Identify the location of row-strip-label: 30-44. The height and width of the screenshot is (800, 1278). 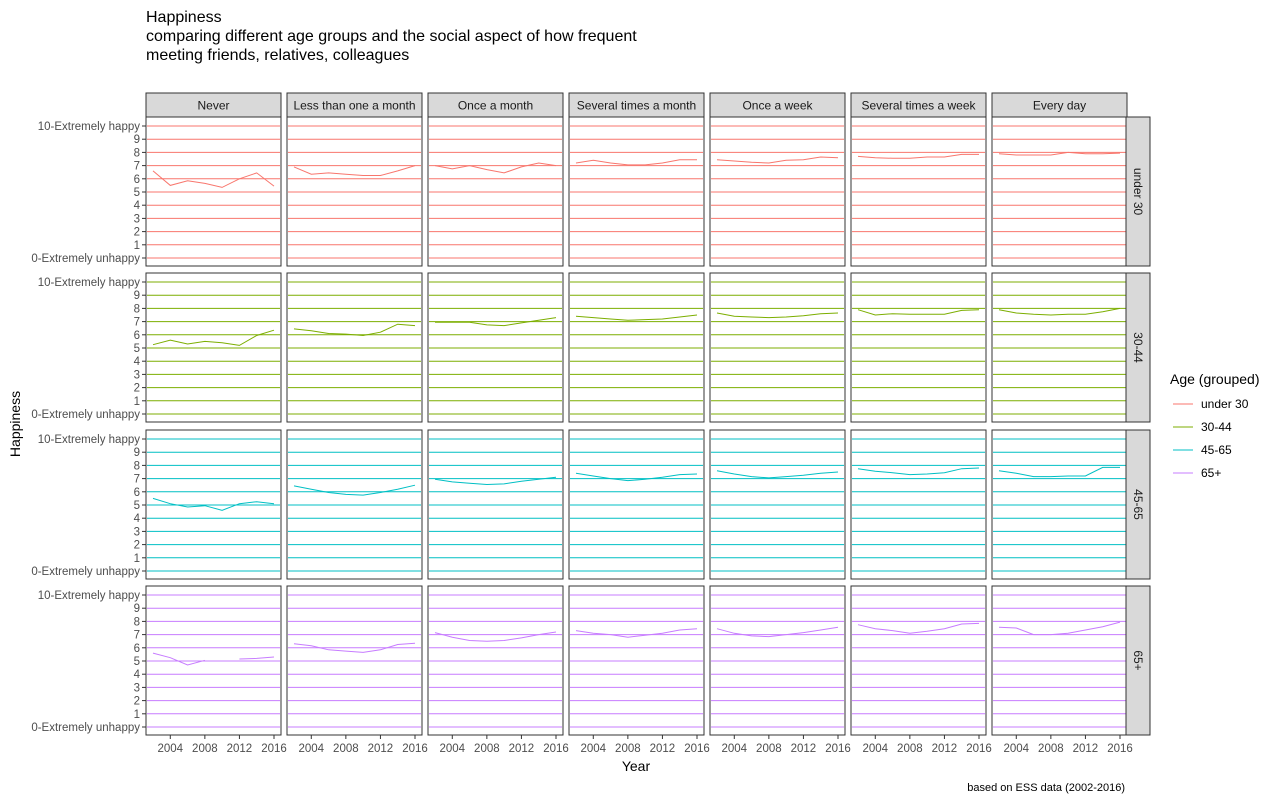
(1138, 347).